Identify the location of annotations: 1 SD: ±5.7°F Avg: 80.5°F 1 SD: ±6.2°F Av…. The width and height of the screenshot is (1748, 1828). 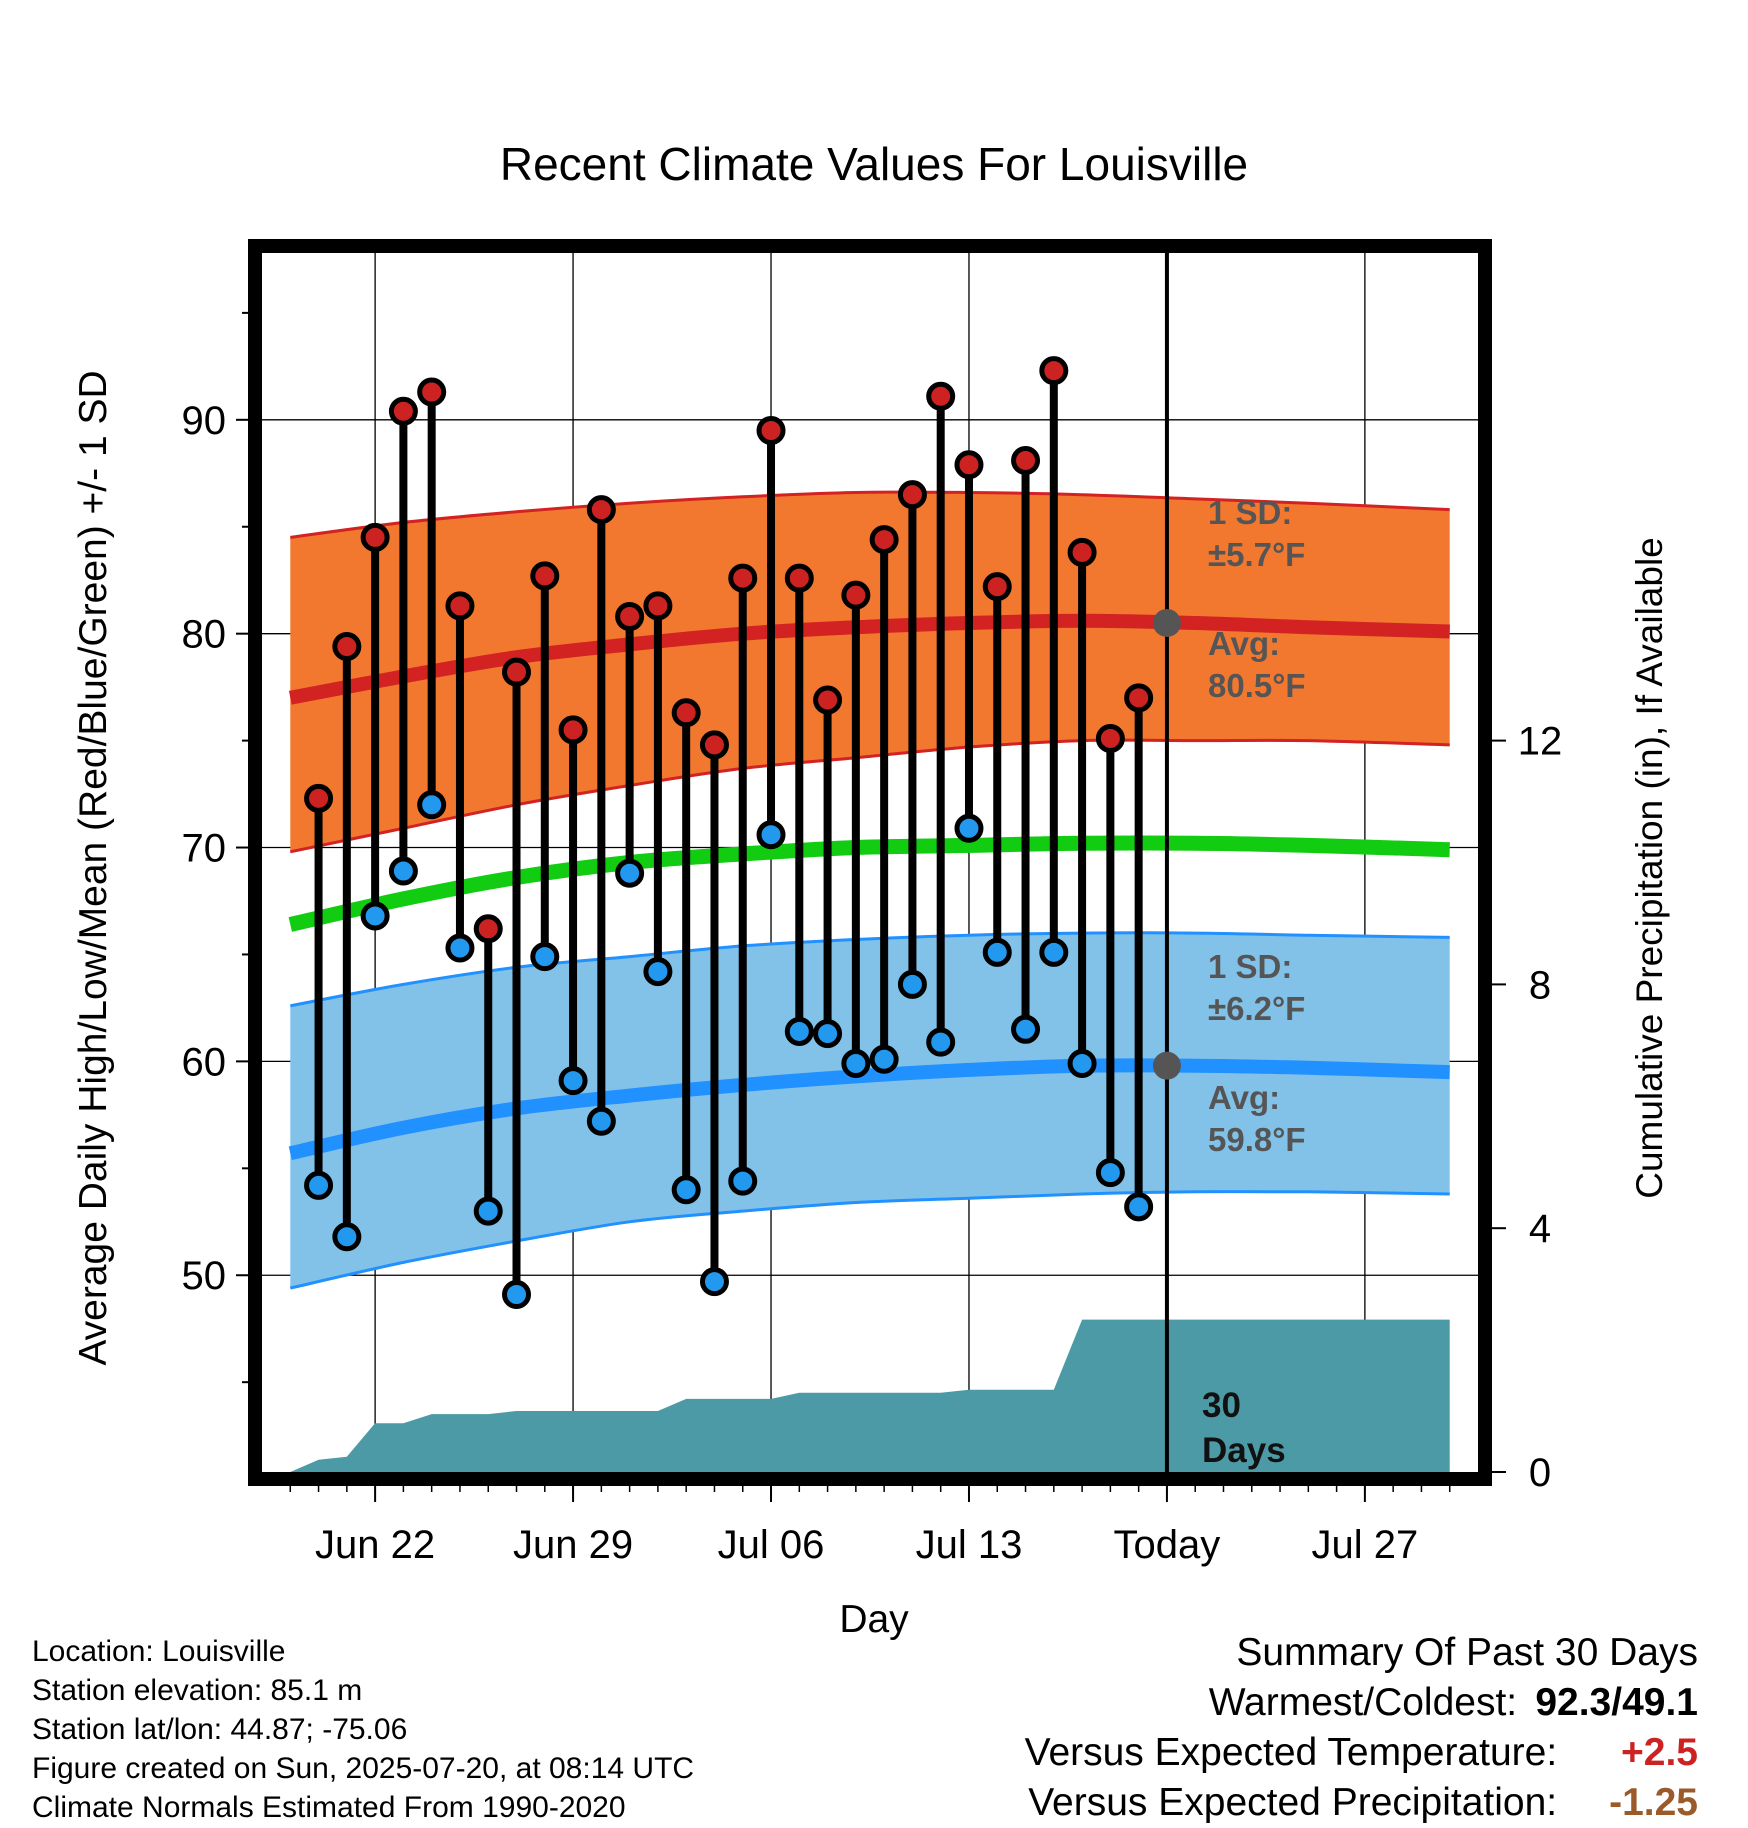
(1254, 982).